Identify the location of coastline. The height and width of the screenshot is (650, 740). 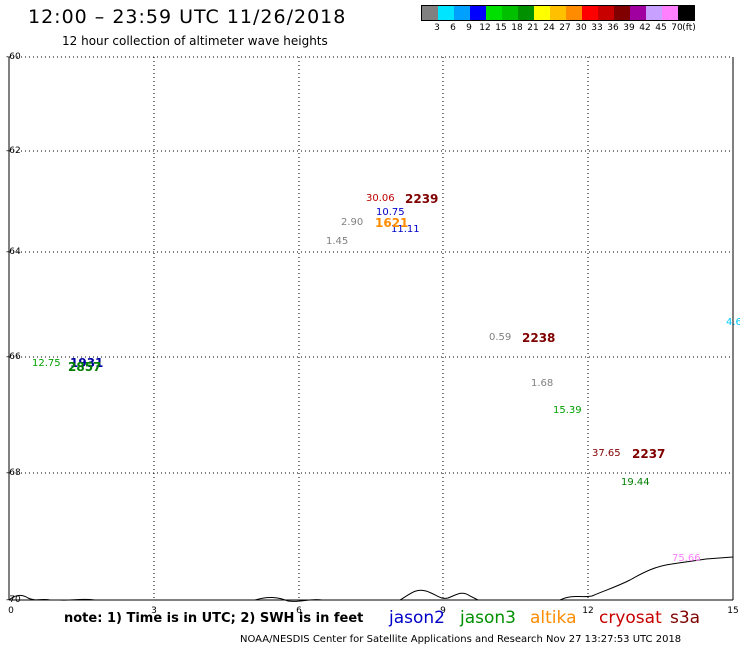
(371, 579).